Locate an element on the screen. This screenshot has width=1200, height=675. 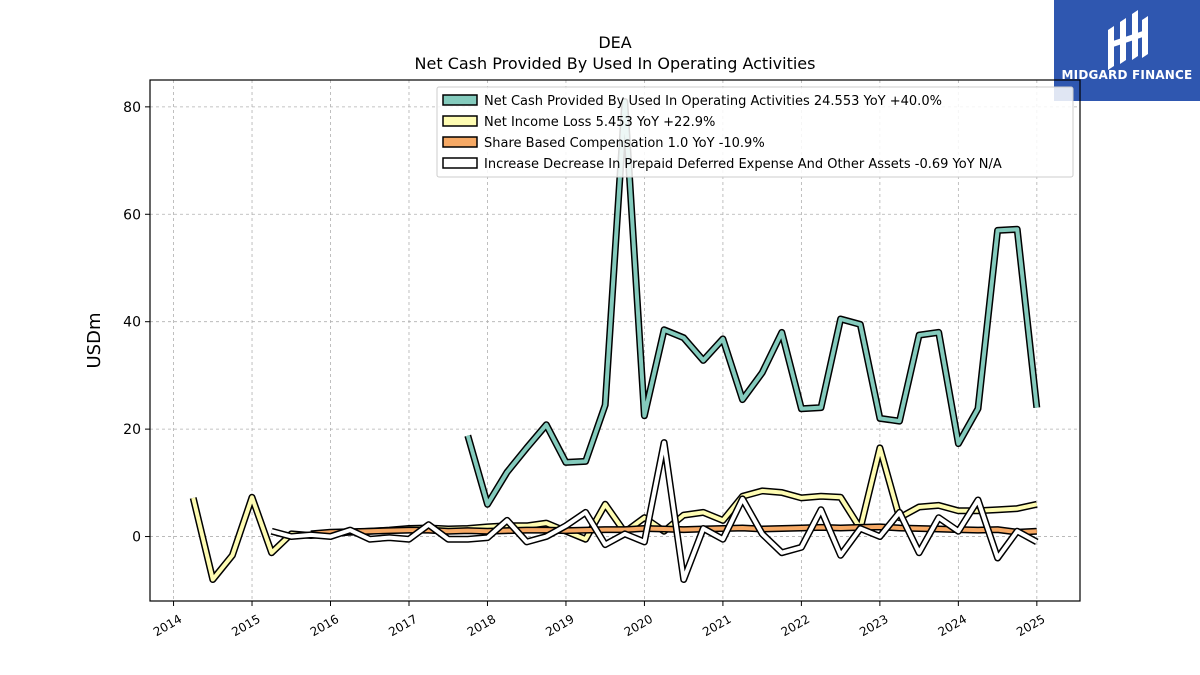
x-tick-label: 2019 is located at coordinates (559, 625).